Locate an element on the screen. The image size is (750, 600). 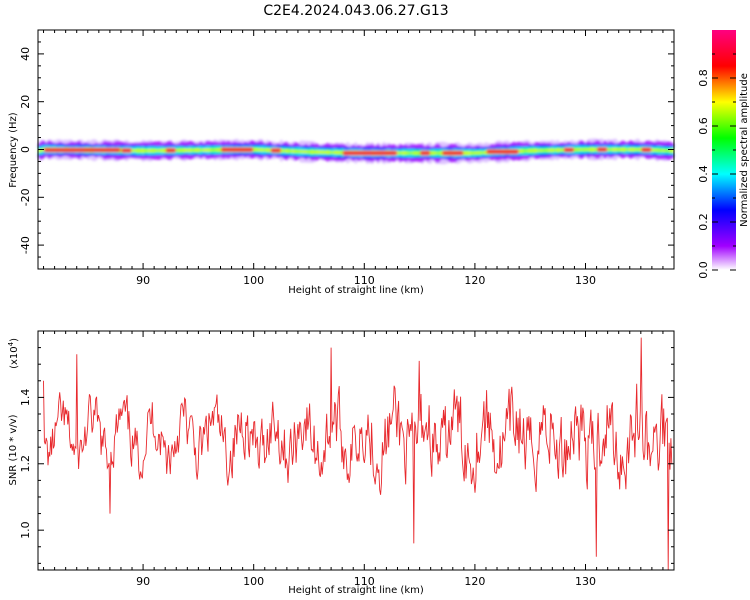
snr-x-tick-label: 130 is located at coordinates (585, 581).